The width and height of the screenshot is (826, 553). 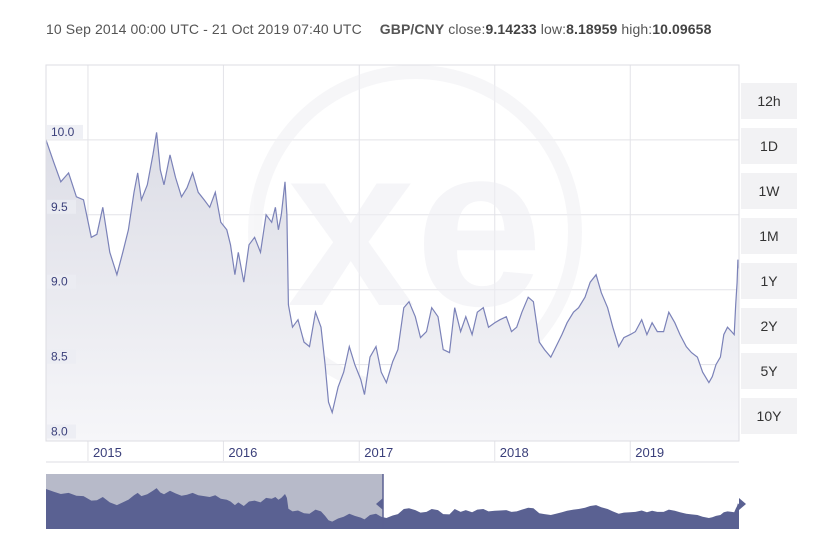 I want to click on range-button-5y: 5Y, so click(x=769, y=371).